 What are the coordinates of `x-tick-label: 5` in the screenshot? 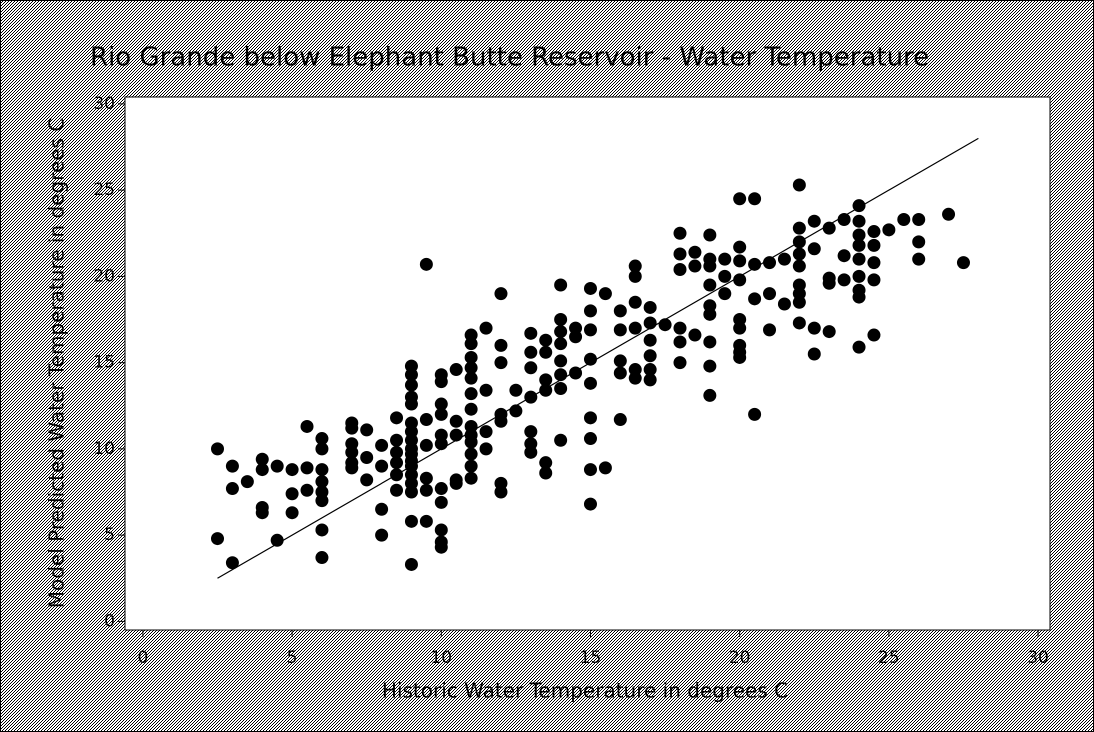 It's located at (292, 658).